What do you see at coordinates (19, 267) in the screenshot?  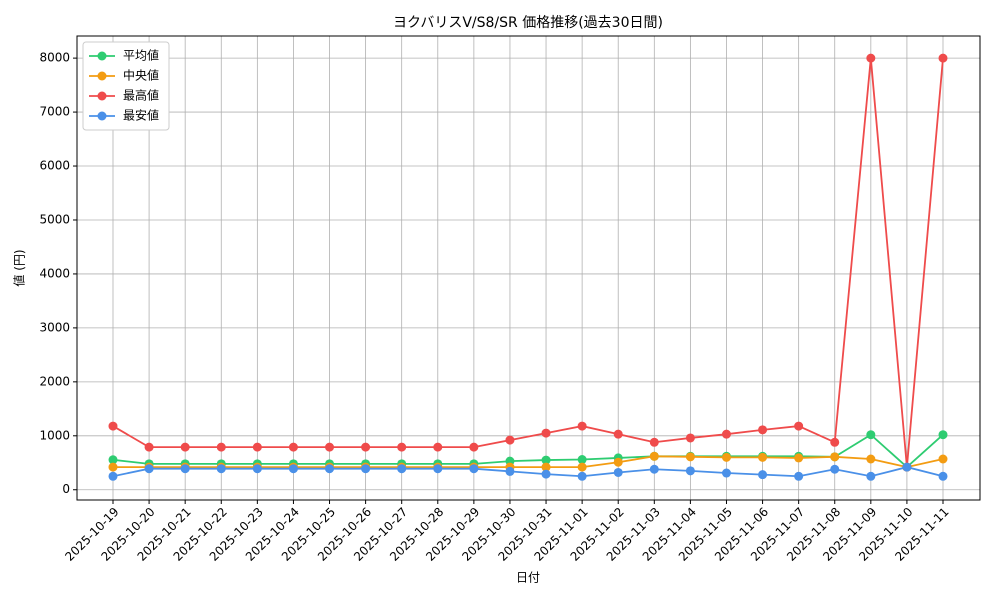 I see `y-axis-label: 値 (円)` at bounding box center [19, 267].